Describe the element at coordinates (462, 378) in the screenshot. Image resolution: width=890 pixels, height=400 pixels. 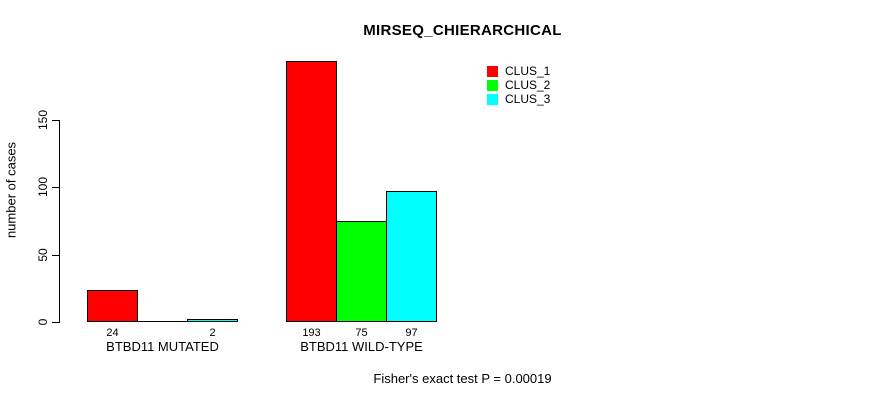
I see `annotation-fishers-test: Fisher's exact test P = 0.00019` at that location.